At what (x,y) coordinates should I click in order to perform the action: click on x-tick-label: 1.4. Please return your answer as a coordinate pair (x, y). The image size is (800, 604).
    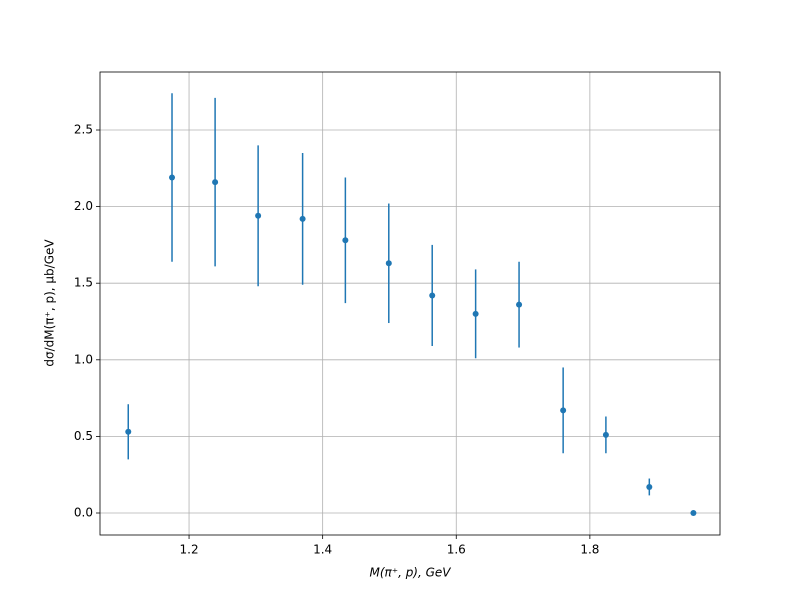
    Looking at the image, I should click on (322, 550).